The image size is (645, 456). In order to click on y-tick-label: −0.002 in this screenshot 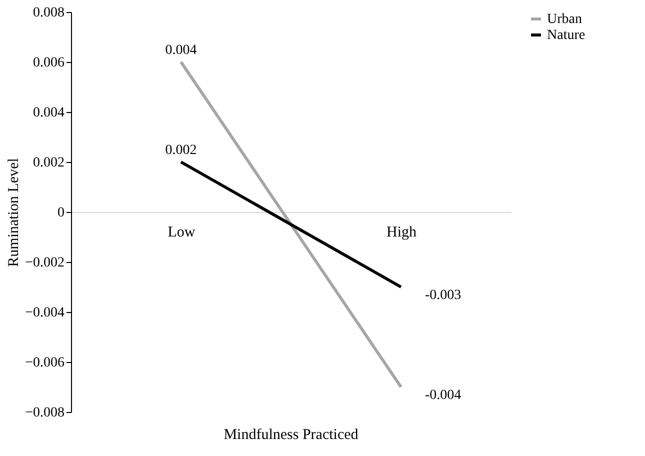, I will do `click(44, 263)`.